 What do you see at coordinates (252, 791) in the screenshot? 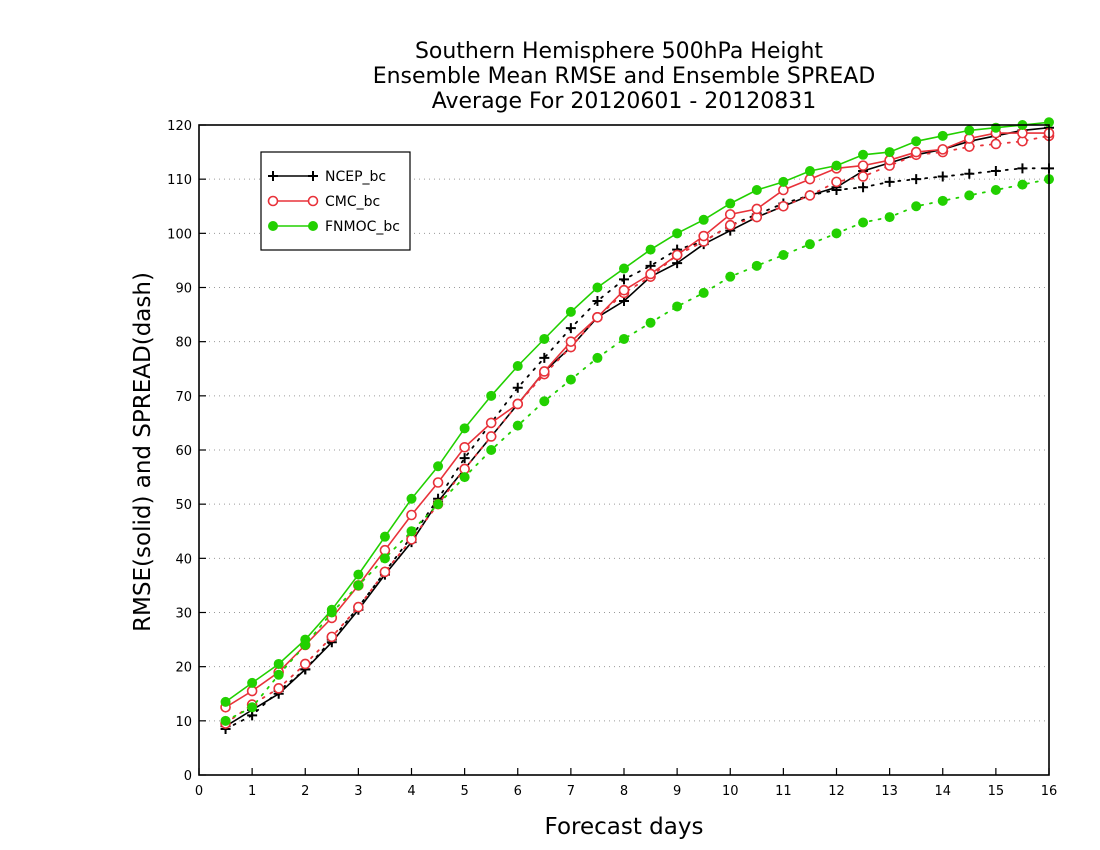
I see `x-tick-label: 1` at bounding box center [252, 791].